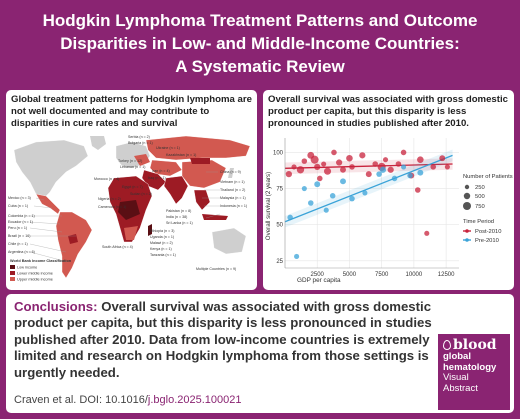  Describe the element at coordinates (21, 216) in the screenshot. I see `country-label: Colombia (n = 1)` at that location.